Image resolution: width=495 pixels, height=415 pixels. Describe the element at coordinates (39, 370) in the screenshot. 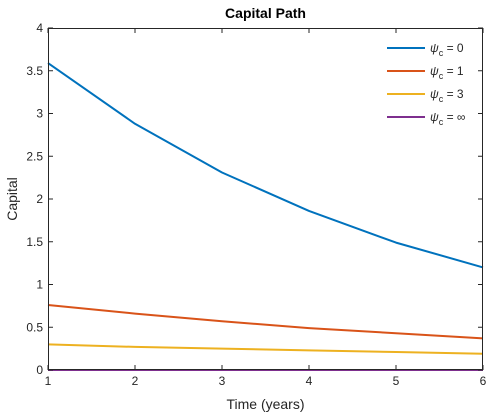

I see `y-tick-label: 0` at that location.